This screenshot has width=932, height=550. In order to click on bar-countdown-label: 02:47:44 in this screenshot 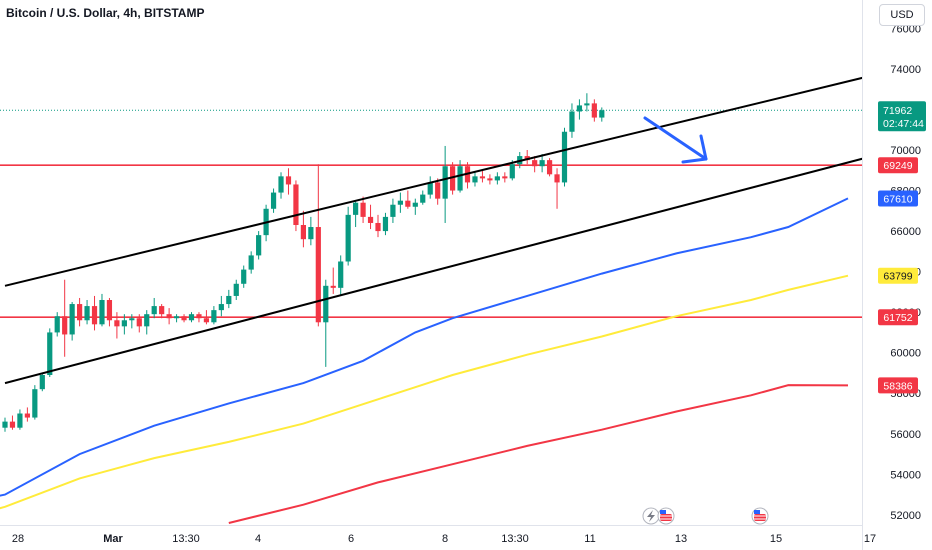, I will do `click(903, 124)`.